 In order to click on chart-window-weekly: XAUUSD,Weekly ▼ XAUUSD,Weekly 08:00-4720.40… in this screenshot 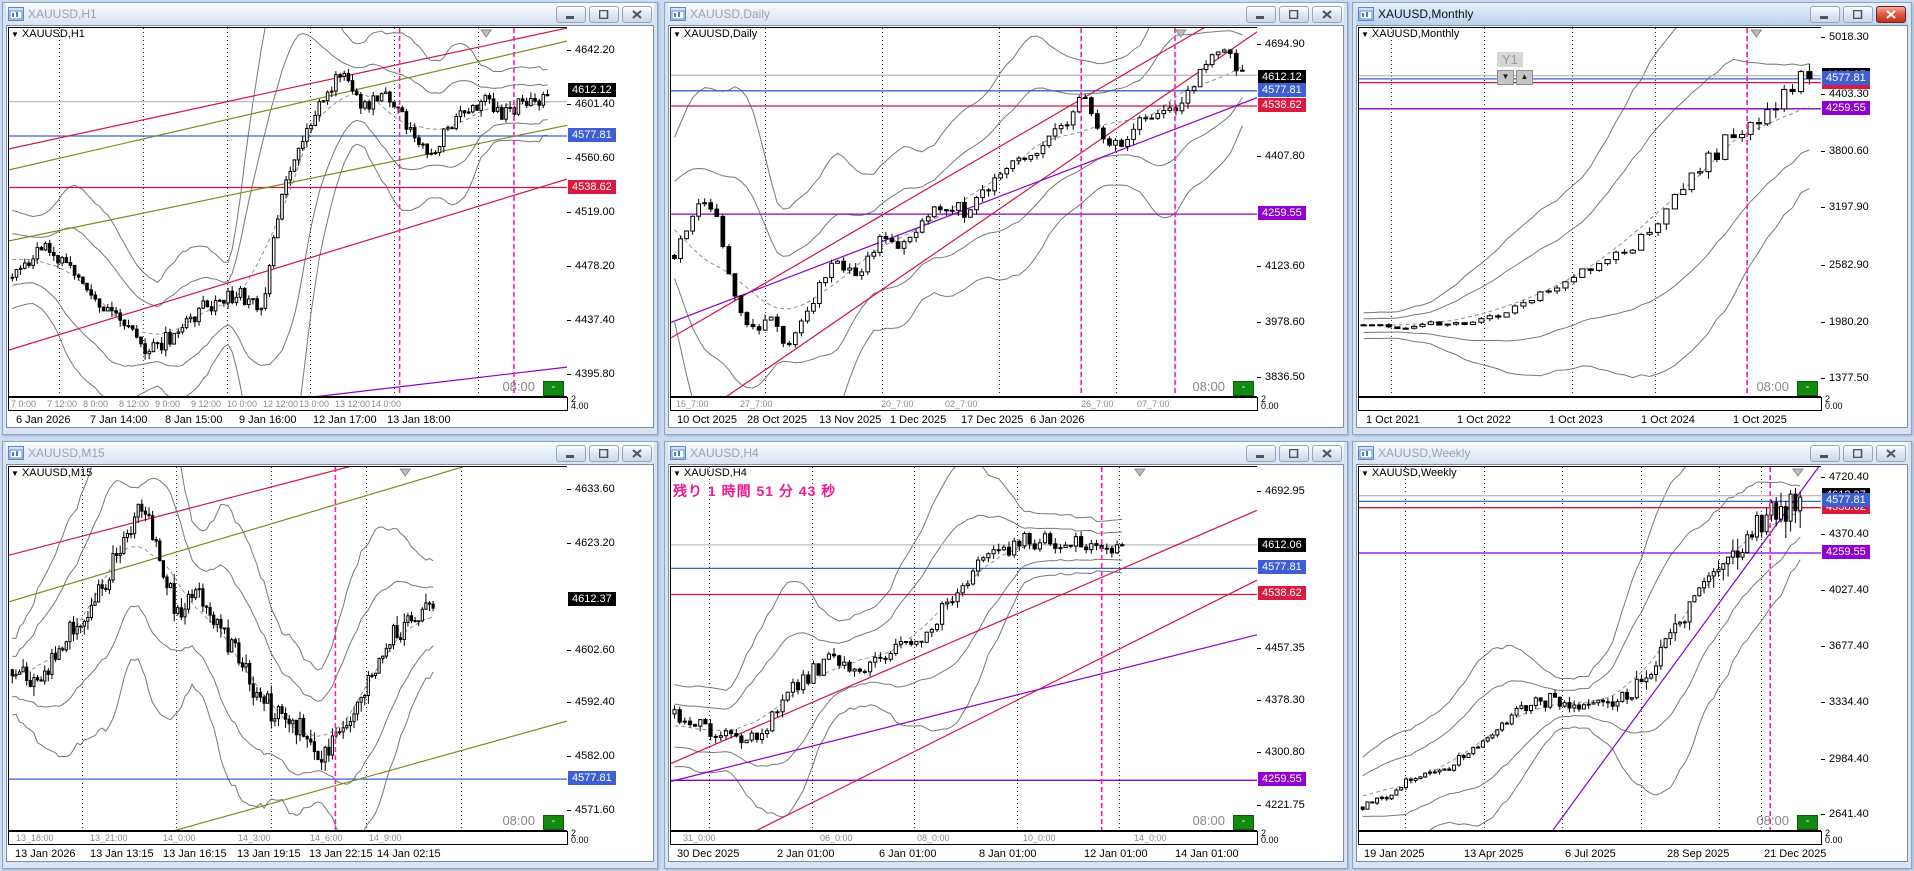, I will do `click(1632, 655)`.